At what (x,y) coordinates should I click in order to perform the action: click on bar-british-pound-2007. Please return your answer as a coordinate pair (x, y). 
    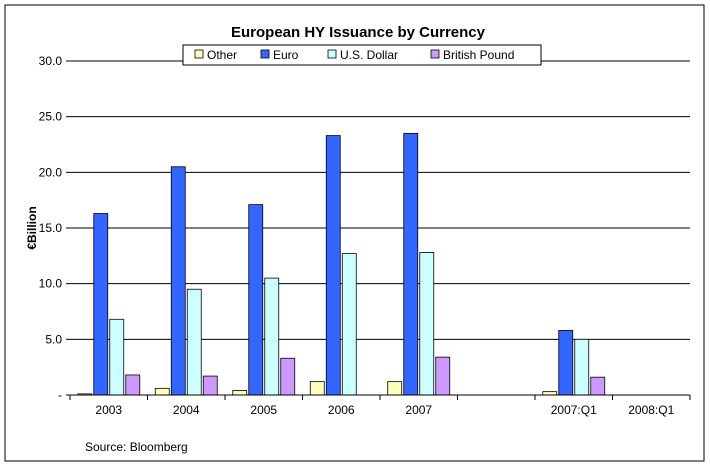
    Looking at the image, I should click on (443, 376).